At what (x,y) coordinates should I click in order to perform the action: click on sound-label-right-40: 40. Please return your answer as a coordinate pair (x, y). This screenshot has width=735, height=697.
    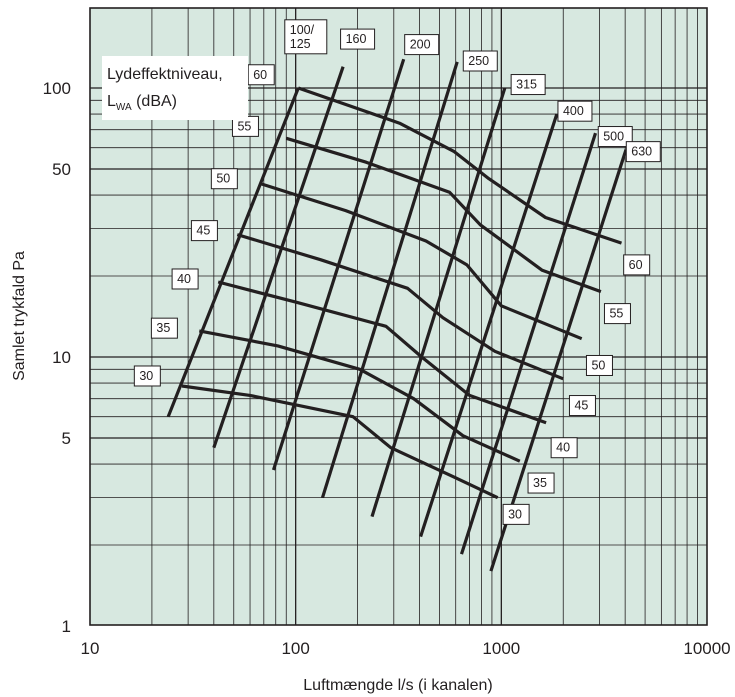
    Looking at the image, I should click on (564, 448).